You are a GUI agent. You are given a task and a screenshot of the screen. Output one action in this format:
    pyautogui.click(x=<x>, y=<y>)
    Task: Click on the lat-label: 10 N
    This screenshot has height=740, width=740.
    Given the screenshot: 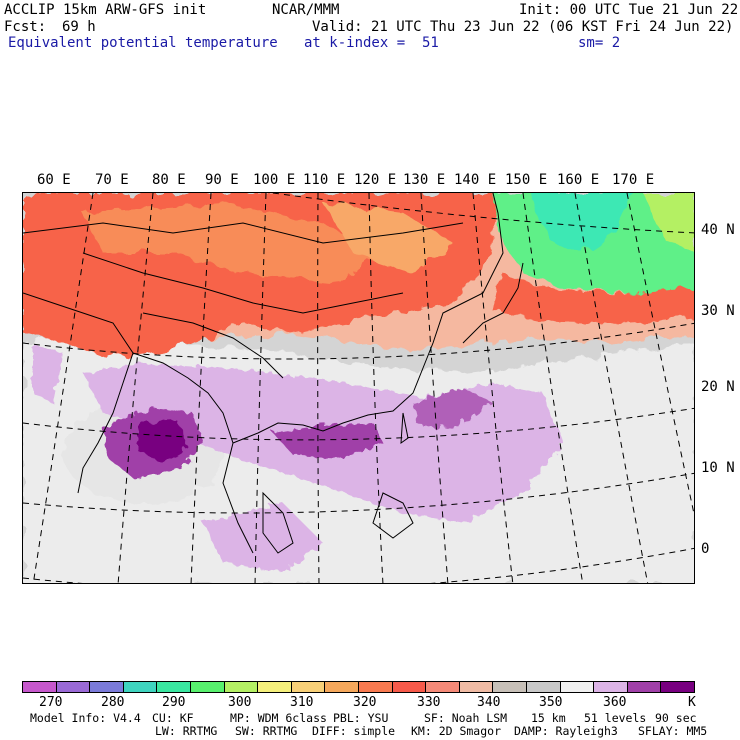 What is the action you would take?
    pyautogui.click(x=718, y=468)
    